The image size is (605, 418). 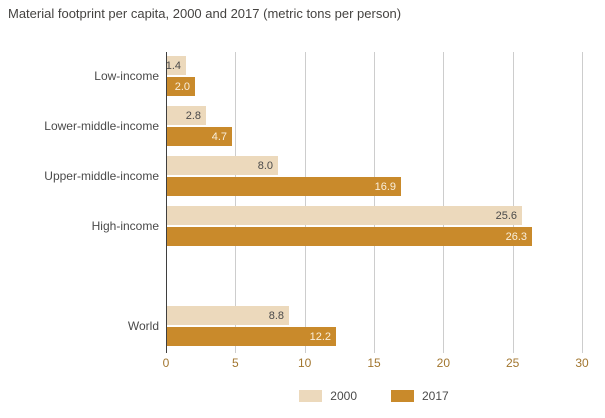 I want to click on bar-value-label: 2.8, so click(x=193, y=115).